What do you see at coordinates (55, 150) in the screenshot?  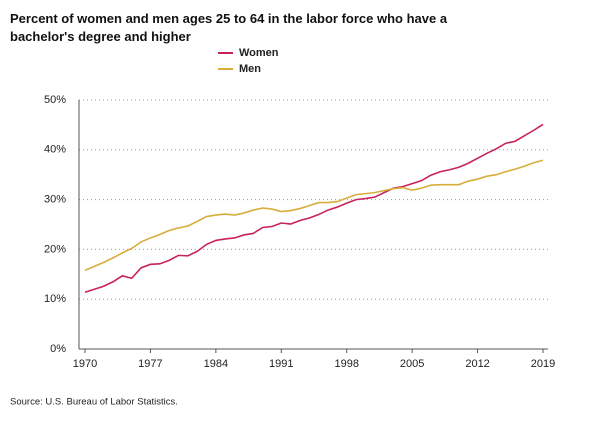 I see `y-tick-label: 40%` at bounding box center [55, 150].